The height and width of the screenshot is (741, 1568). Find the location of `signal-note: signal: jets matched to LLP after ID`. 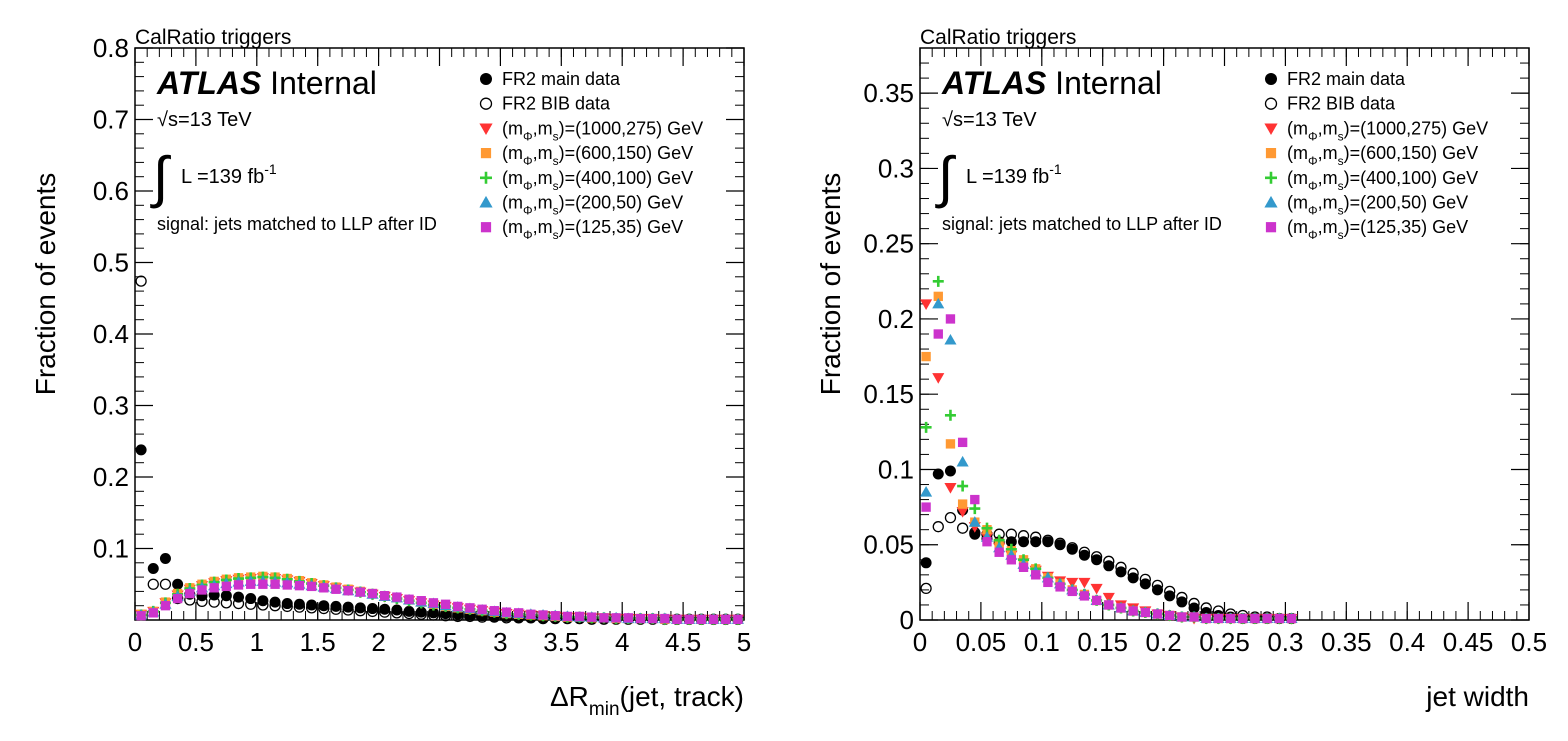

signal-note: signal: jets matched to LLP after ID is located at coordinates (297, 224).